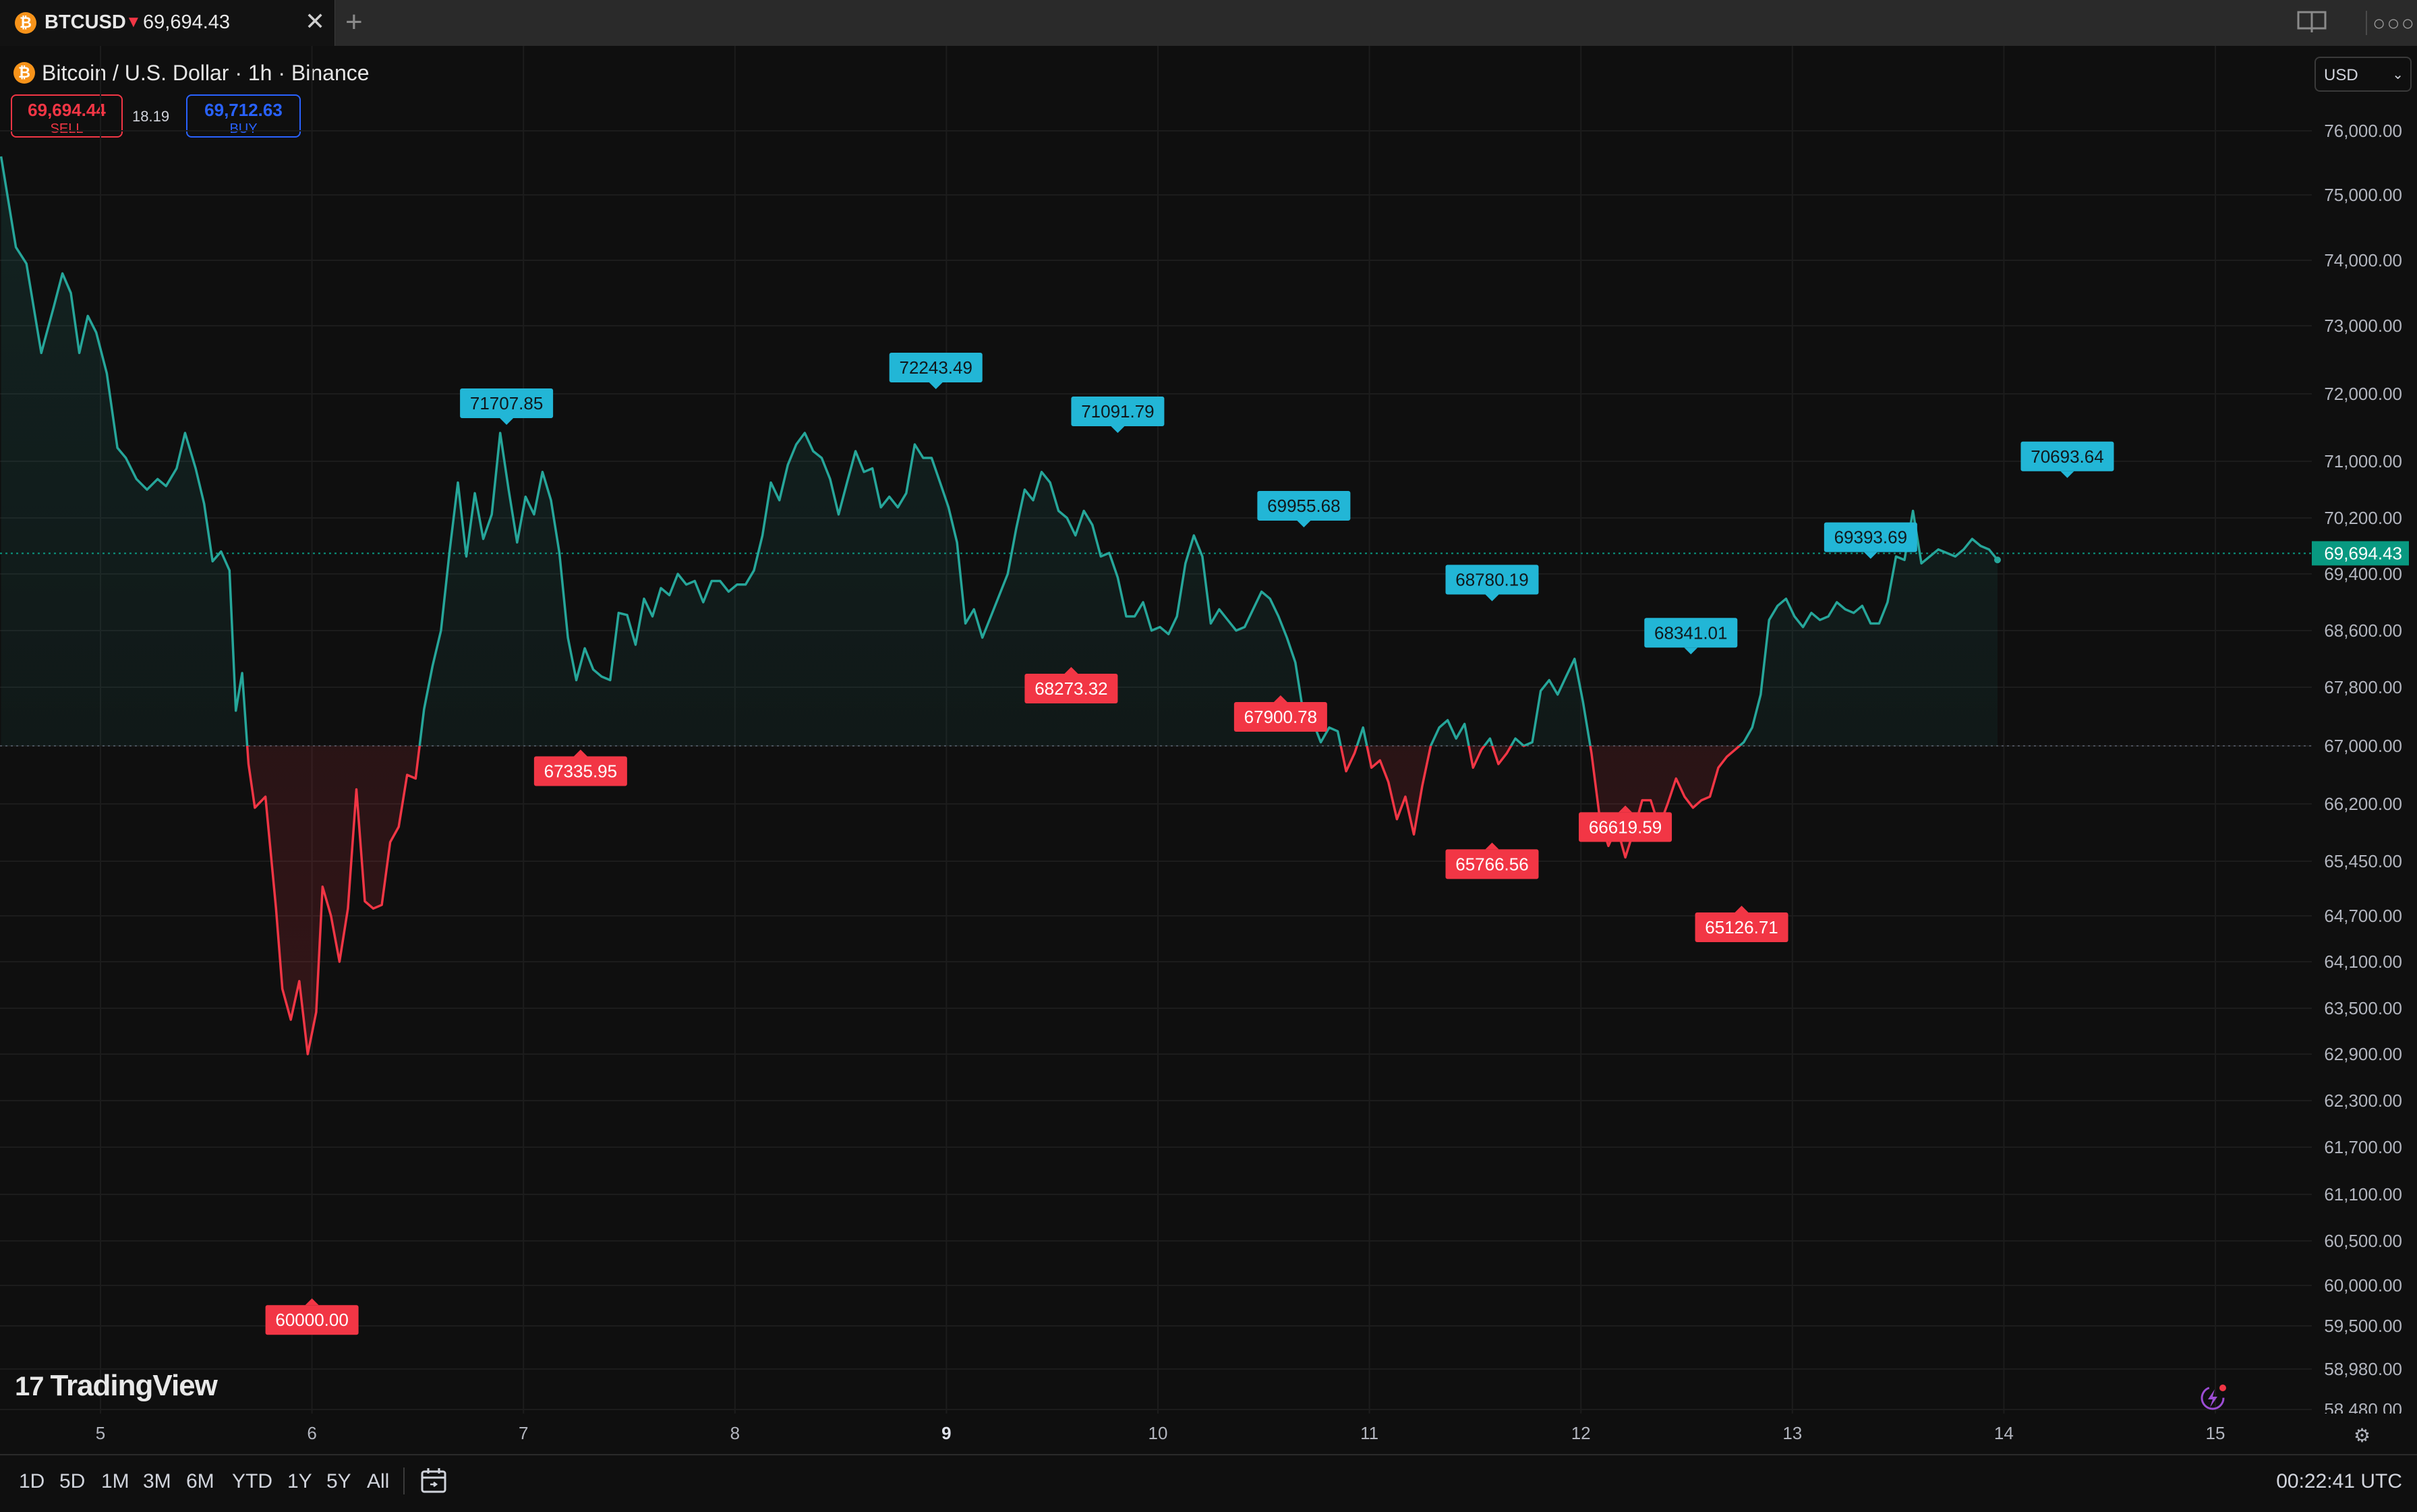  I want to click on time-axis-label: 13, so click(1792, 1433).